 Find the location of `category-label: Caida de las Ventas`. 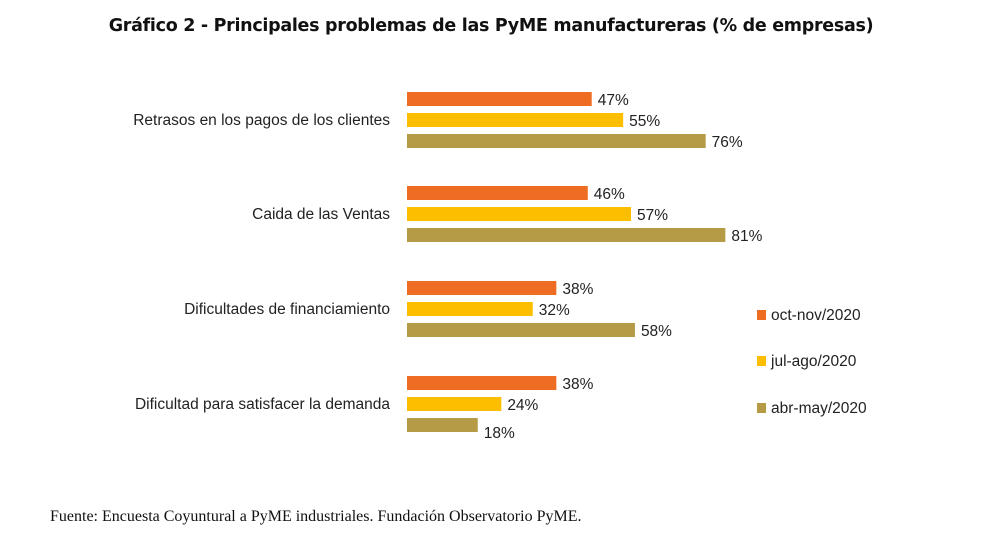

category-label: Caida de las Ventas is located at coordinates (321, 214).